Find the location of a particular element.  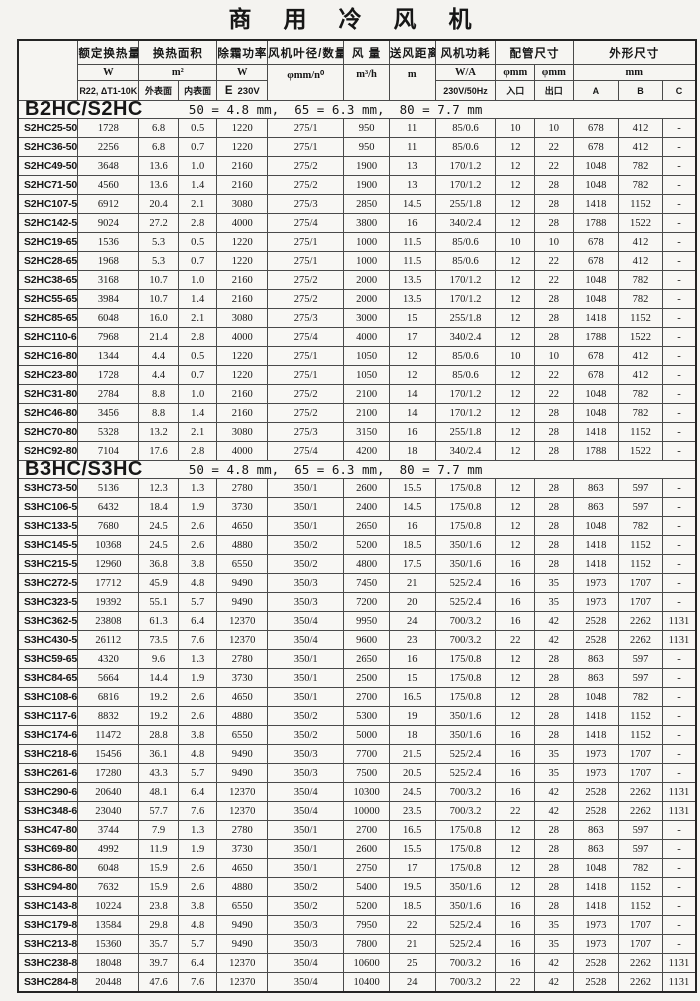

value-cell: 170/1.2 is located at coordinates (465, 299).